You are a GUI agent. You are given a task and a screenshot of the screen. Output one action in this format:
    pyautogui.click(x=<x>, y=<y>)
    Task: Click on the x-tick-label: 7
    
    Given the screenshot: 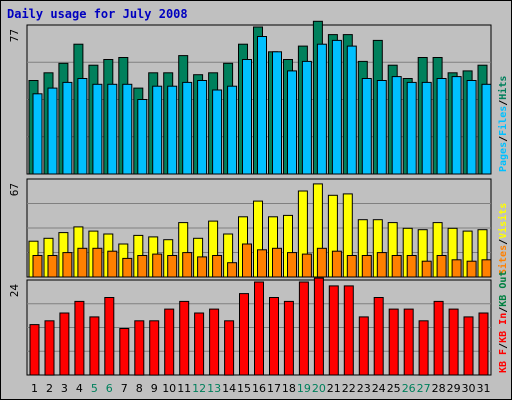 What is the action you would take?
    pyautogui.click(x=124, y=388)
    